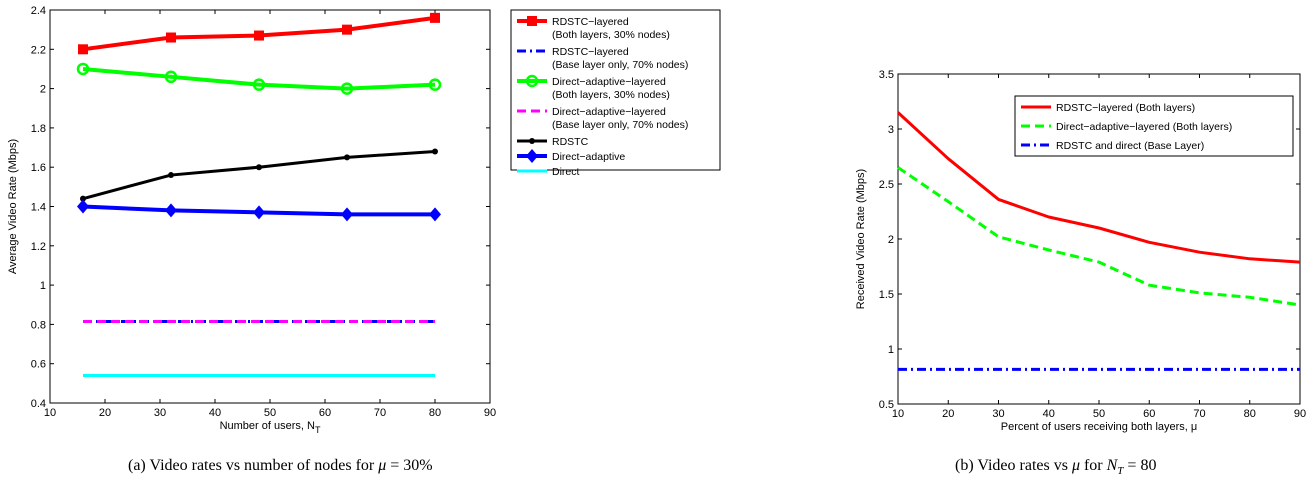  I want to click on x-tick-label: 30, so click(160, 413).